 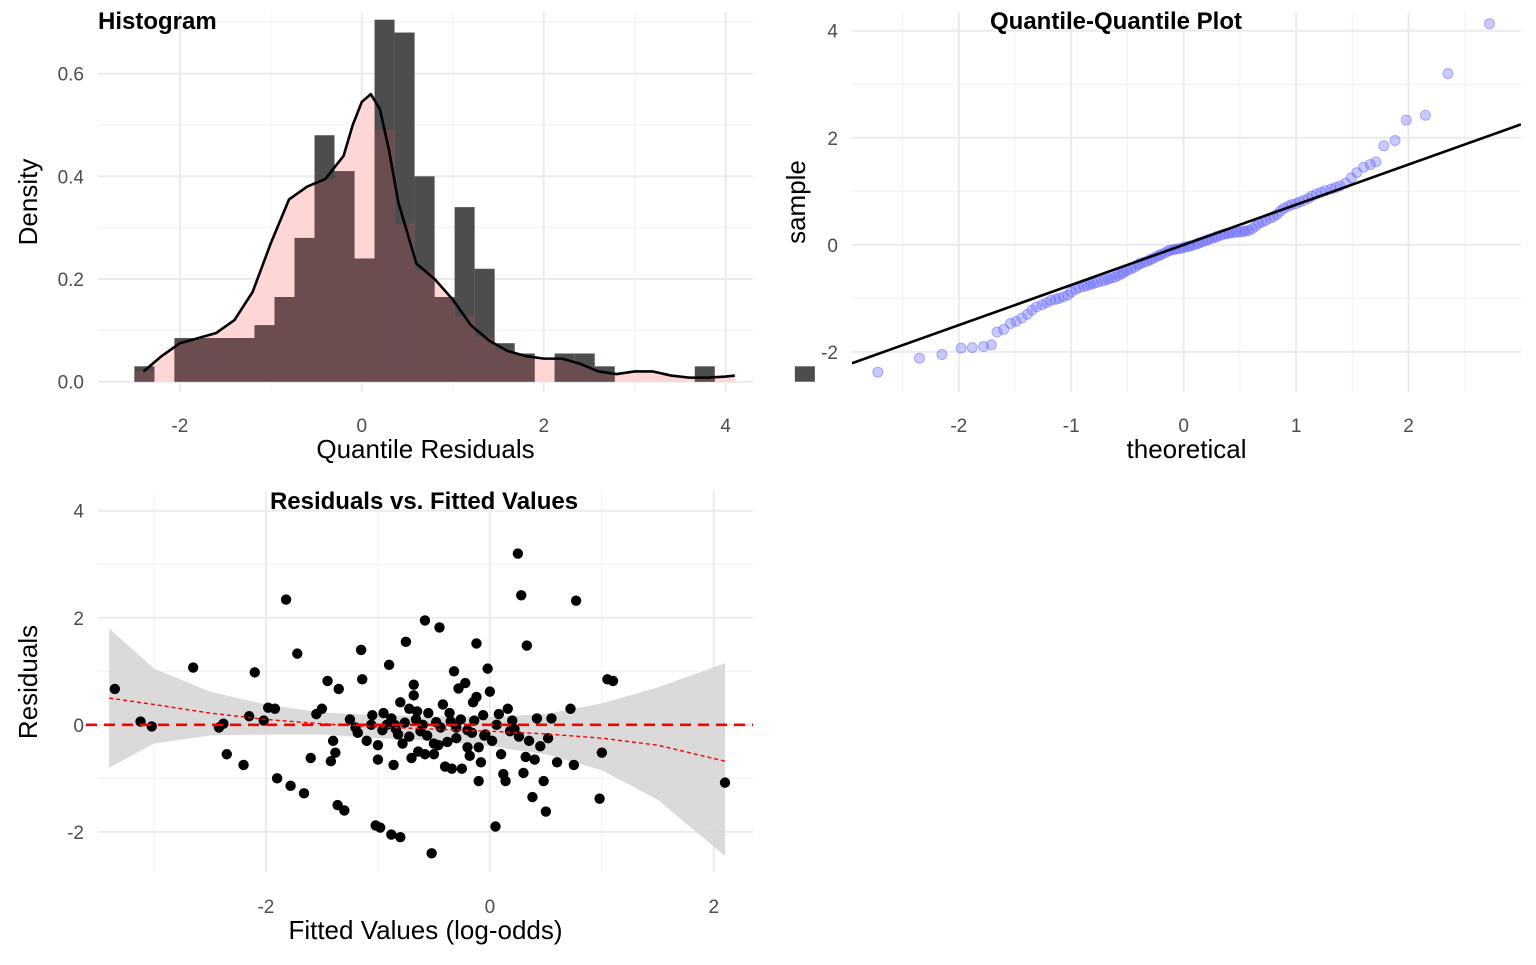 I want to click on hist-y-tick-label: 0.0, so click(x=71, y=383).